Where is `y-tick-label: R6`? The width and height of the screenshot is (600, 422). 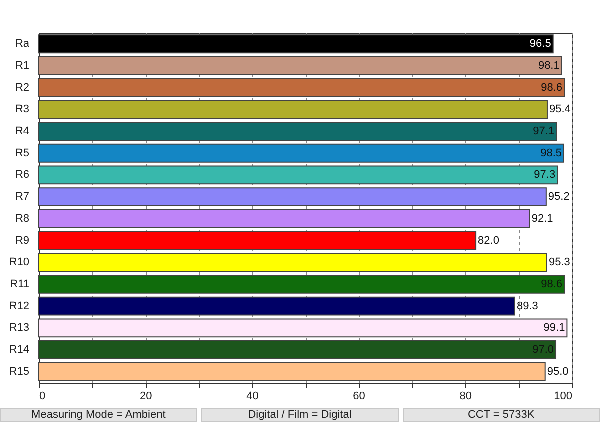
y-tick-label: R6 is located at coordinates (22, 175).